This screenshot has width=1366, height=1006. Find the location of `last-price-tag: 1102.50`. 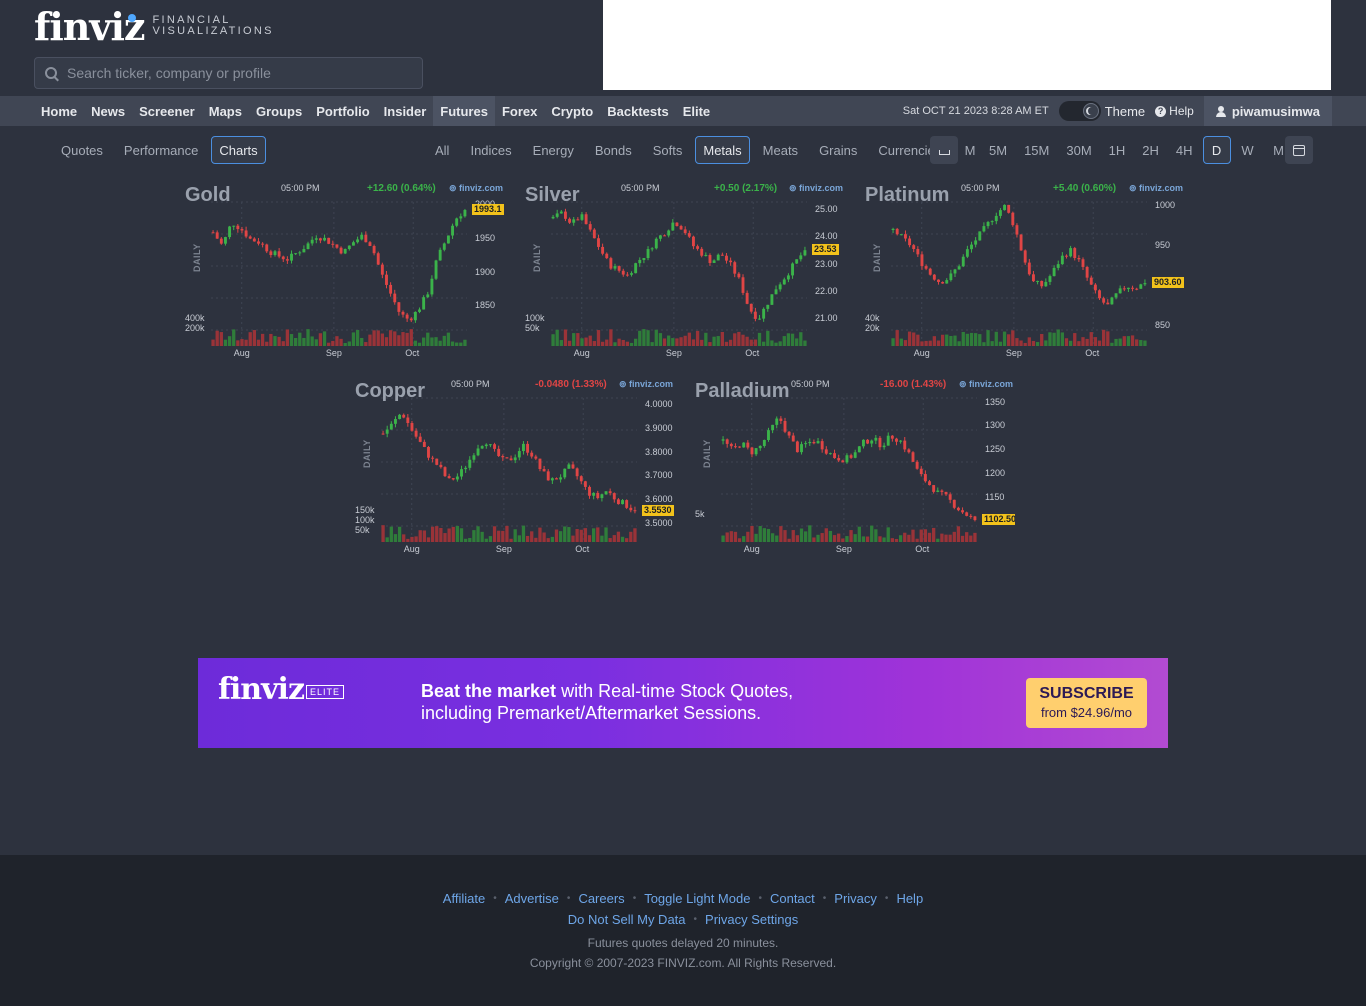

last-price-tag: 1102.50 is located at coordinates (998, 520).